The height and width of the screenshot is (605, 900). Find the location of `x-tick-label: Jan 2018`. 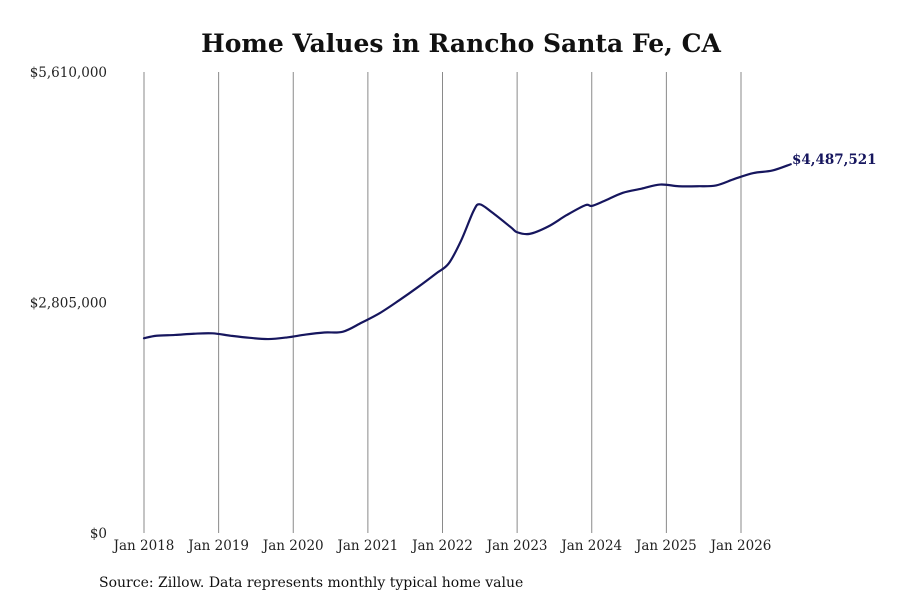

x-tick-label: Jan 2018 is located at coordinates (143, 546).